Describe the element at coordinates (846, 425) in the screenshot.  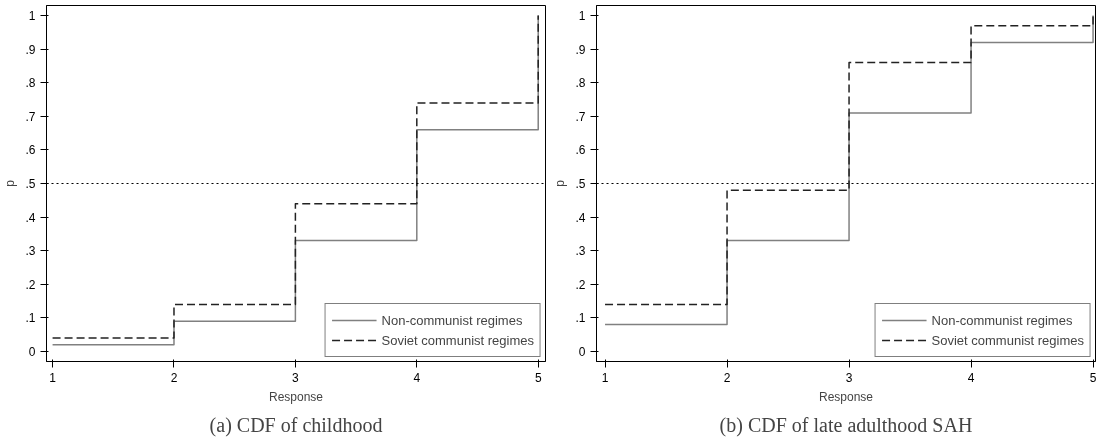
I see `text: (b) CDF of late adulthood SAH` at that location.